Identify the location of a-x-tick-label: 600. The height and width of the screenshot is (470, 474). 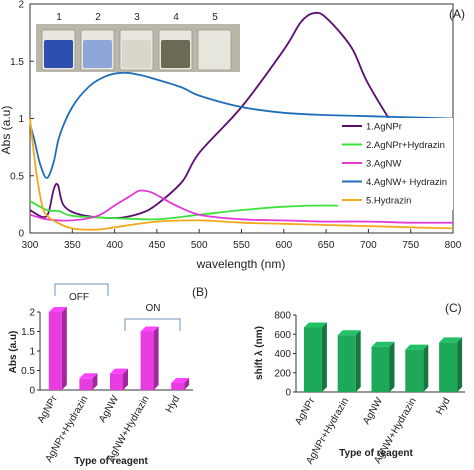
(283, 245).